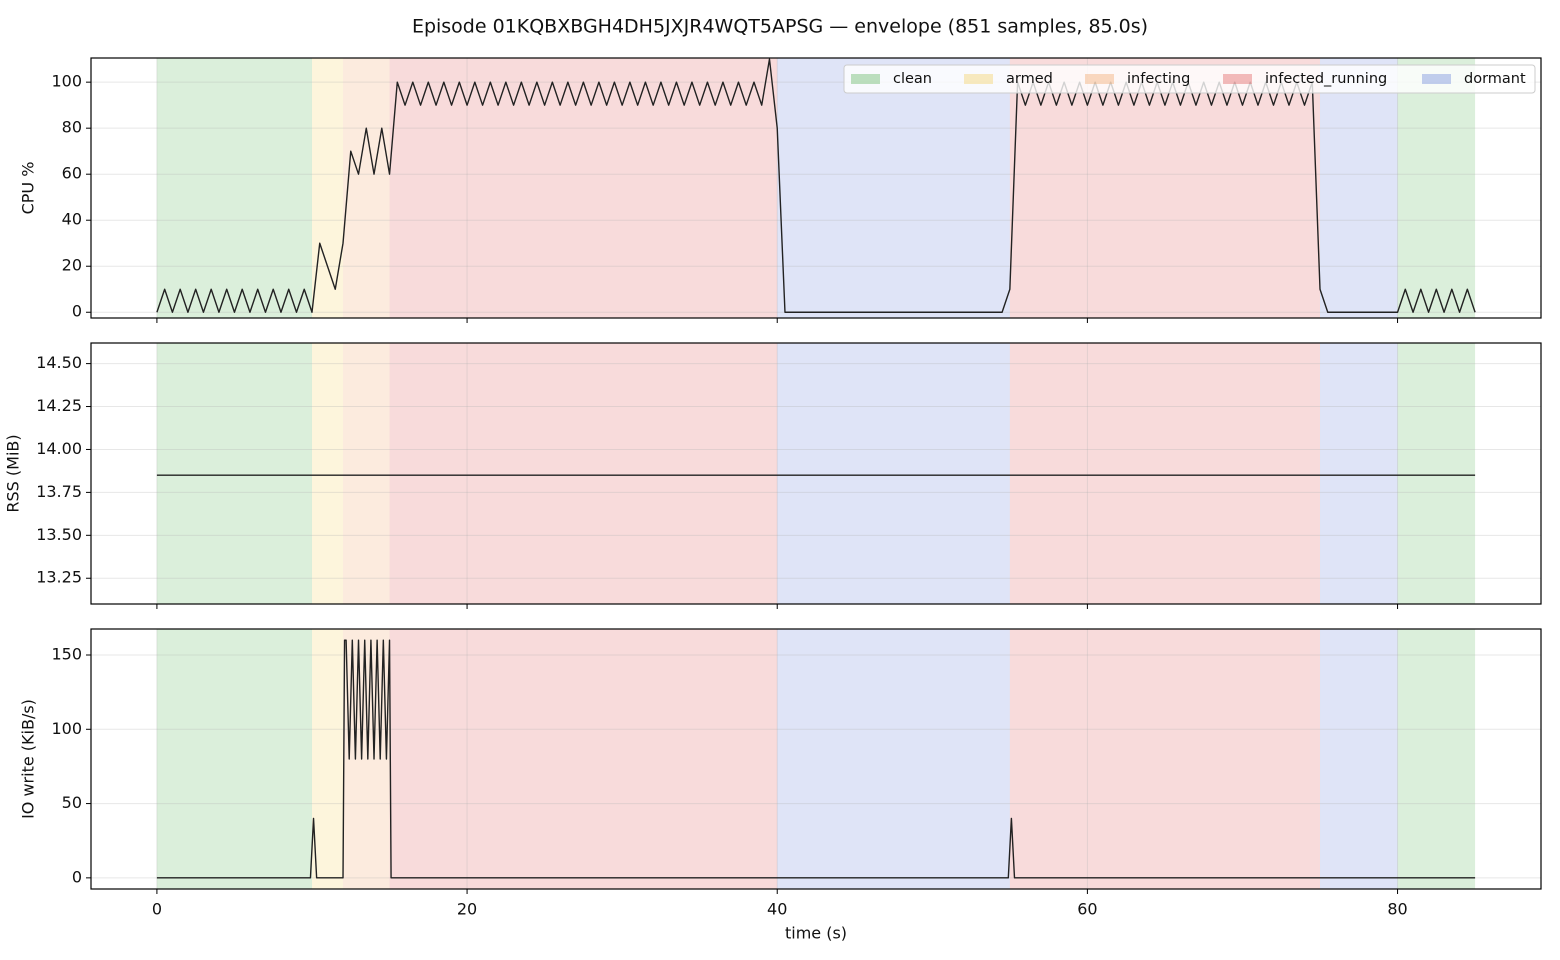 Image resolution: width=1560 pixels, height=960 pixels. What do you see at coordinates (72, 219) in the screenshot?
I see `y-tick-label: 40` at bounding box center [72, 219].